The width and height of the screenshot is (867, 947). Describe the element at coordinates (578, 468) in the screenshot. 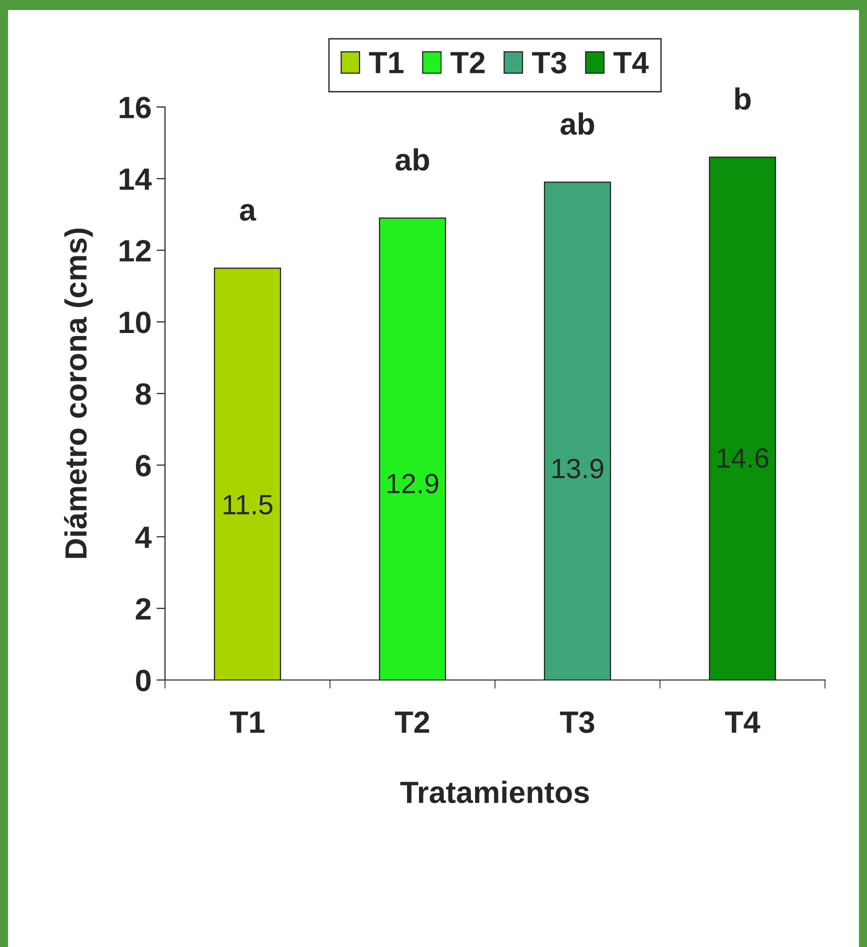

I see `data-label: 13.9` at that location.